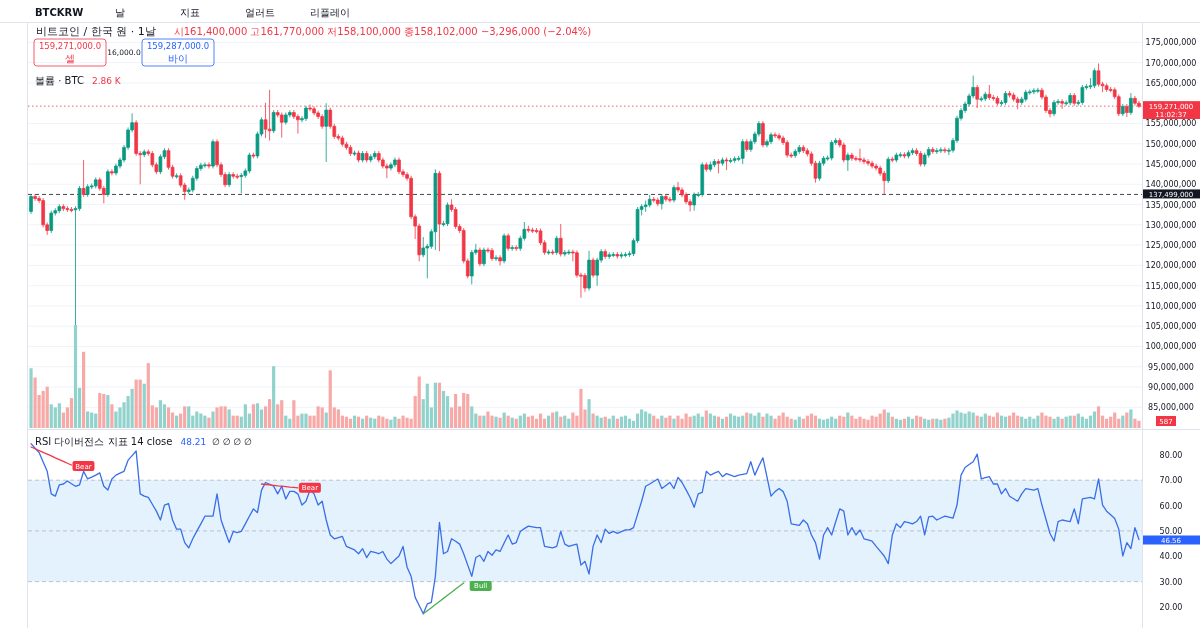  Describe the element at coordinates (96, 31) in the screenshot. I see `chart-title: 비트코인 / 한국 원 · 1날` at that location.